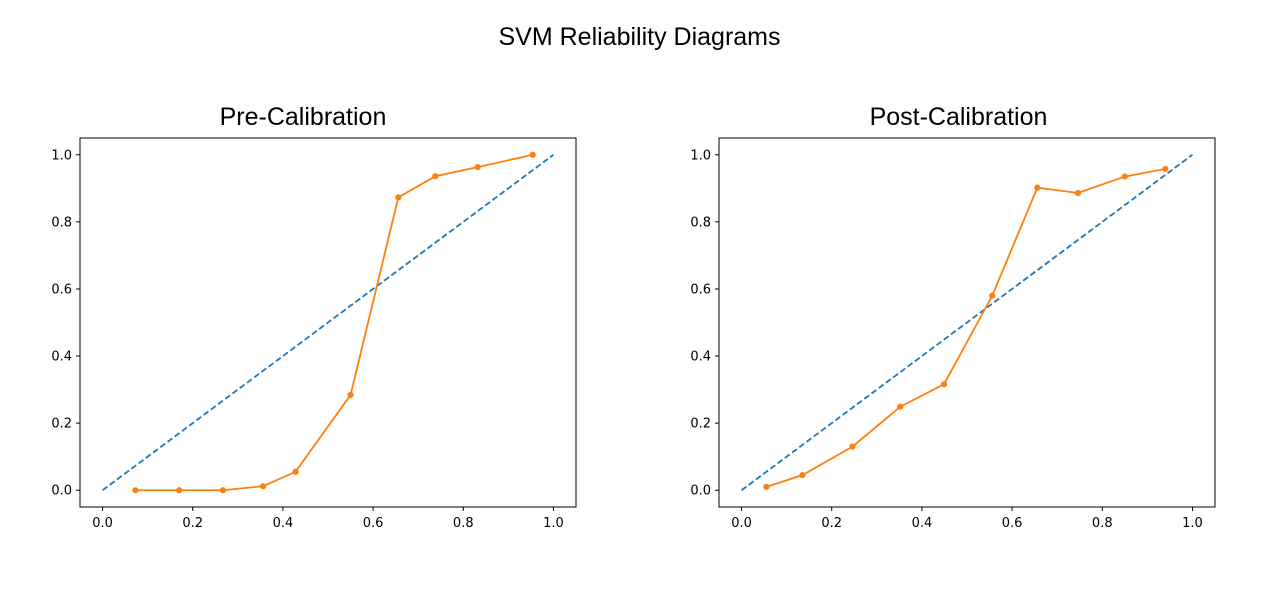 This screenshot has height=598, width=1279. Describe the element at coordinates (639, 37) in the screenshot. I see `figure-suptitle: SVM Reliability Diagrams` at that location.